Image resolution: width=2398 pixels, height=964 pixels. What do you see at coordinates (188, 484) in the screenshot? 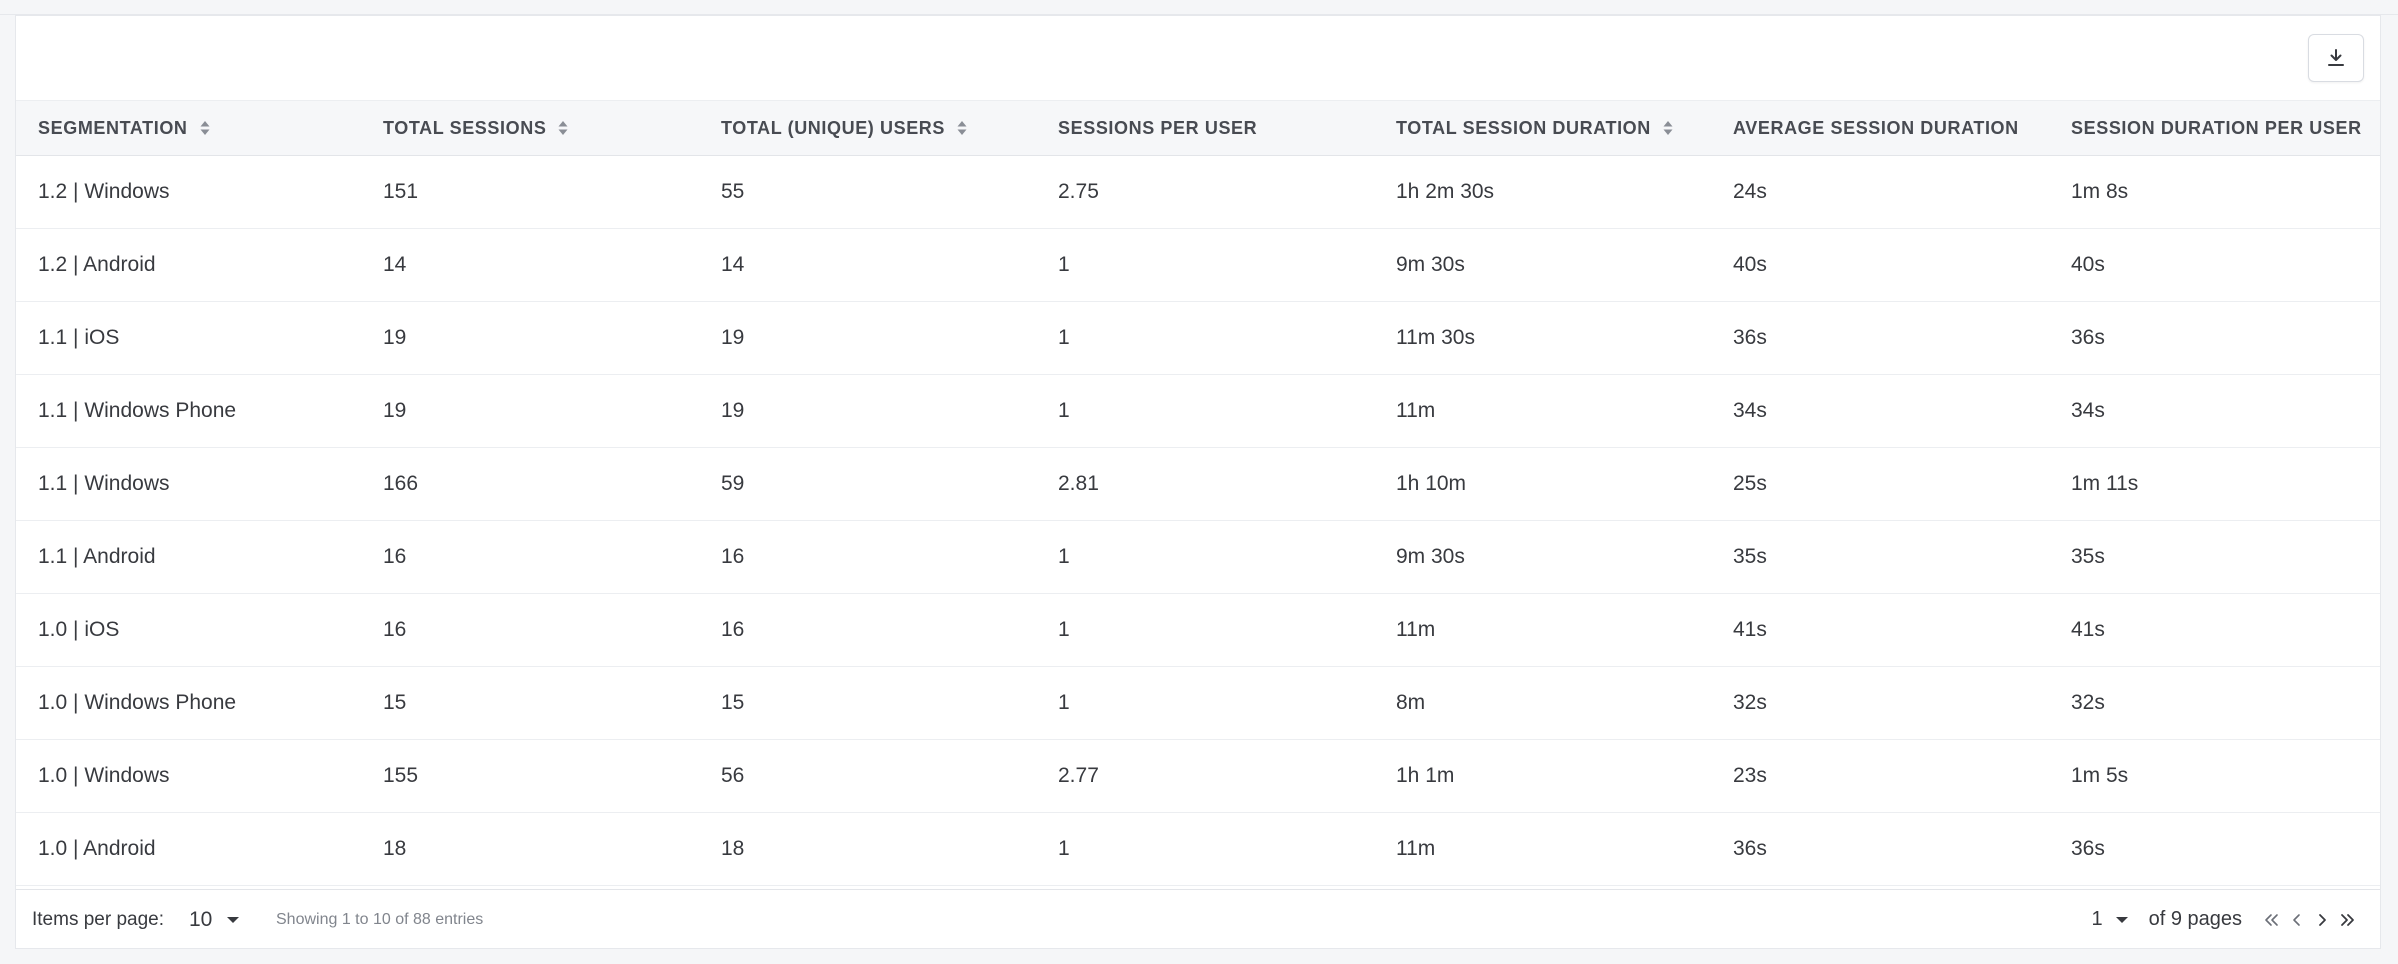
I see `cell-segmentation: 1.1 | Windows` at bounding box center [188, 484].